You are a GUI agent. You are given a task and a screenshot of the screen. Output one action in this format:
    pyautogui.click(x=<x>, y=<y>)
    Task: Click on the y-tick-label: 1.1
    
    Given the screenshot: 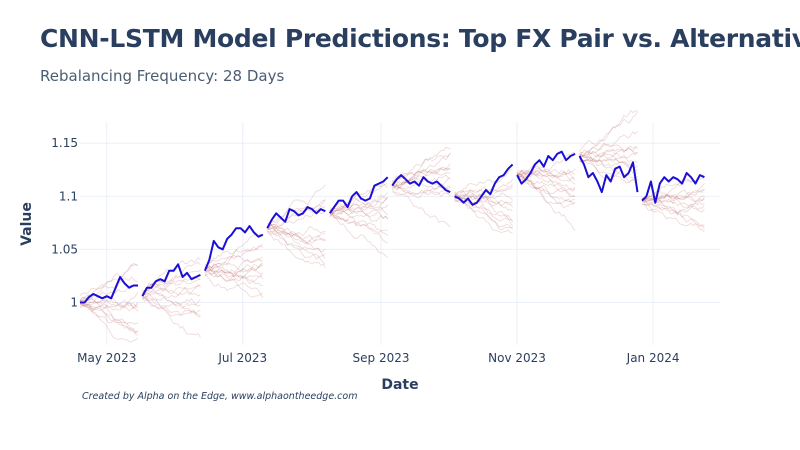 What is the action you would take?
    pyautogui.click(x=68, y=196)
    